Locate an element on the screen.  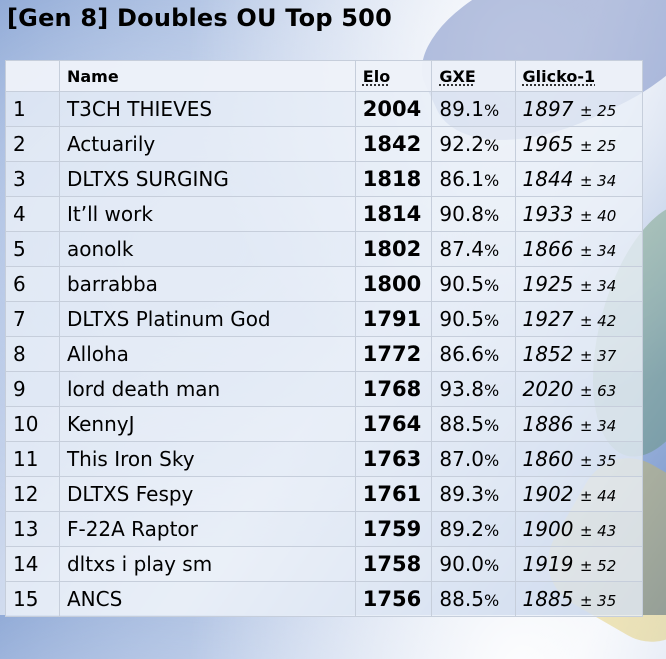
gxe-value: 92.2 is located at coordinates (461, 144).